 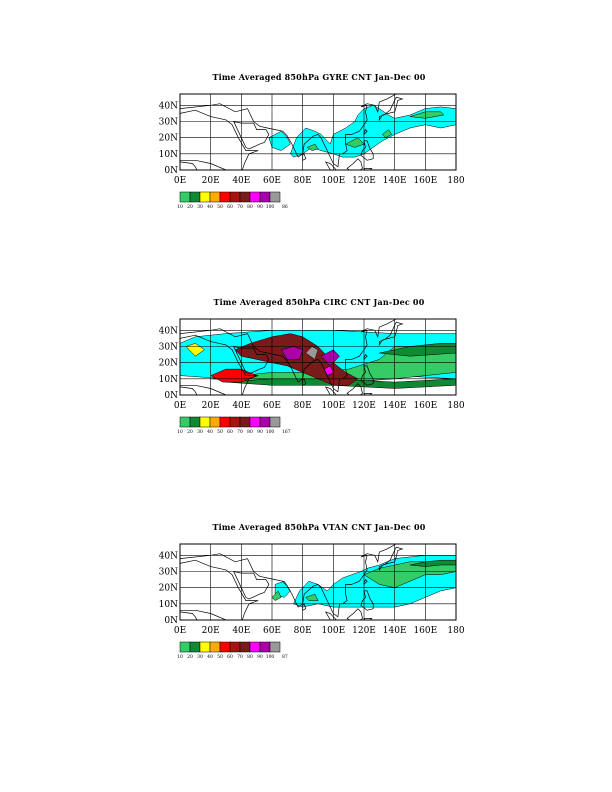 What do you see at coordinates (240, 207) in the screenshot?
I see `legend-label: 70` at bounding box center [240, 207].